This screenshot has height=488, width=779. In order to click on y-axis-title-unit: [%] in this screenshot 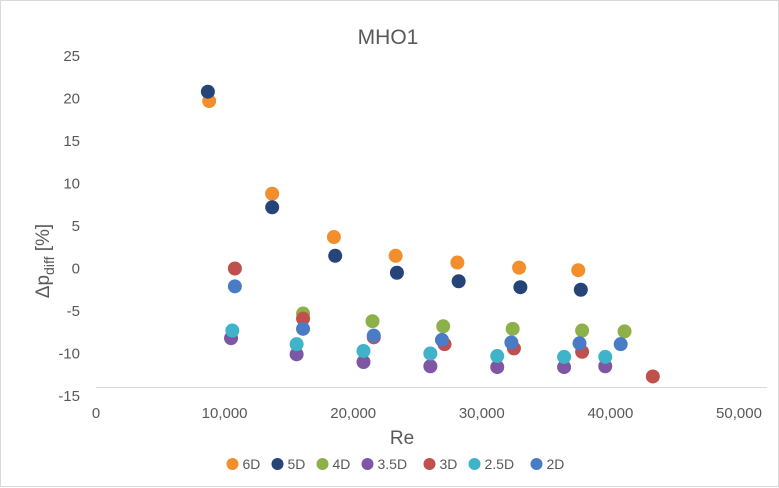, I will do `click(43, 240)`.